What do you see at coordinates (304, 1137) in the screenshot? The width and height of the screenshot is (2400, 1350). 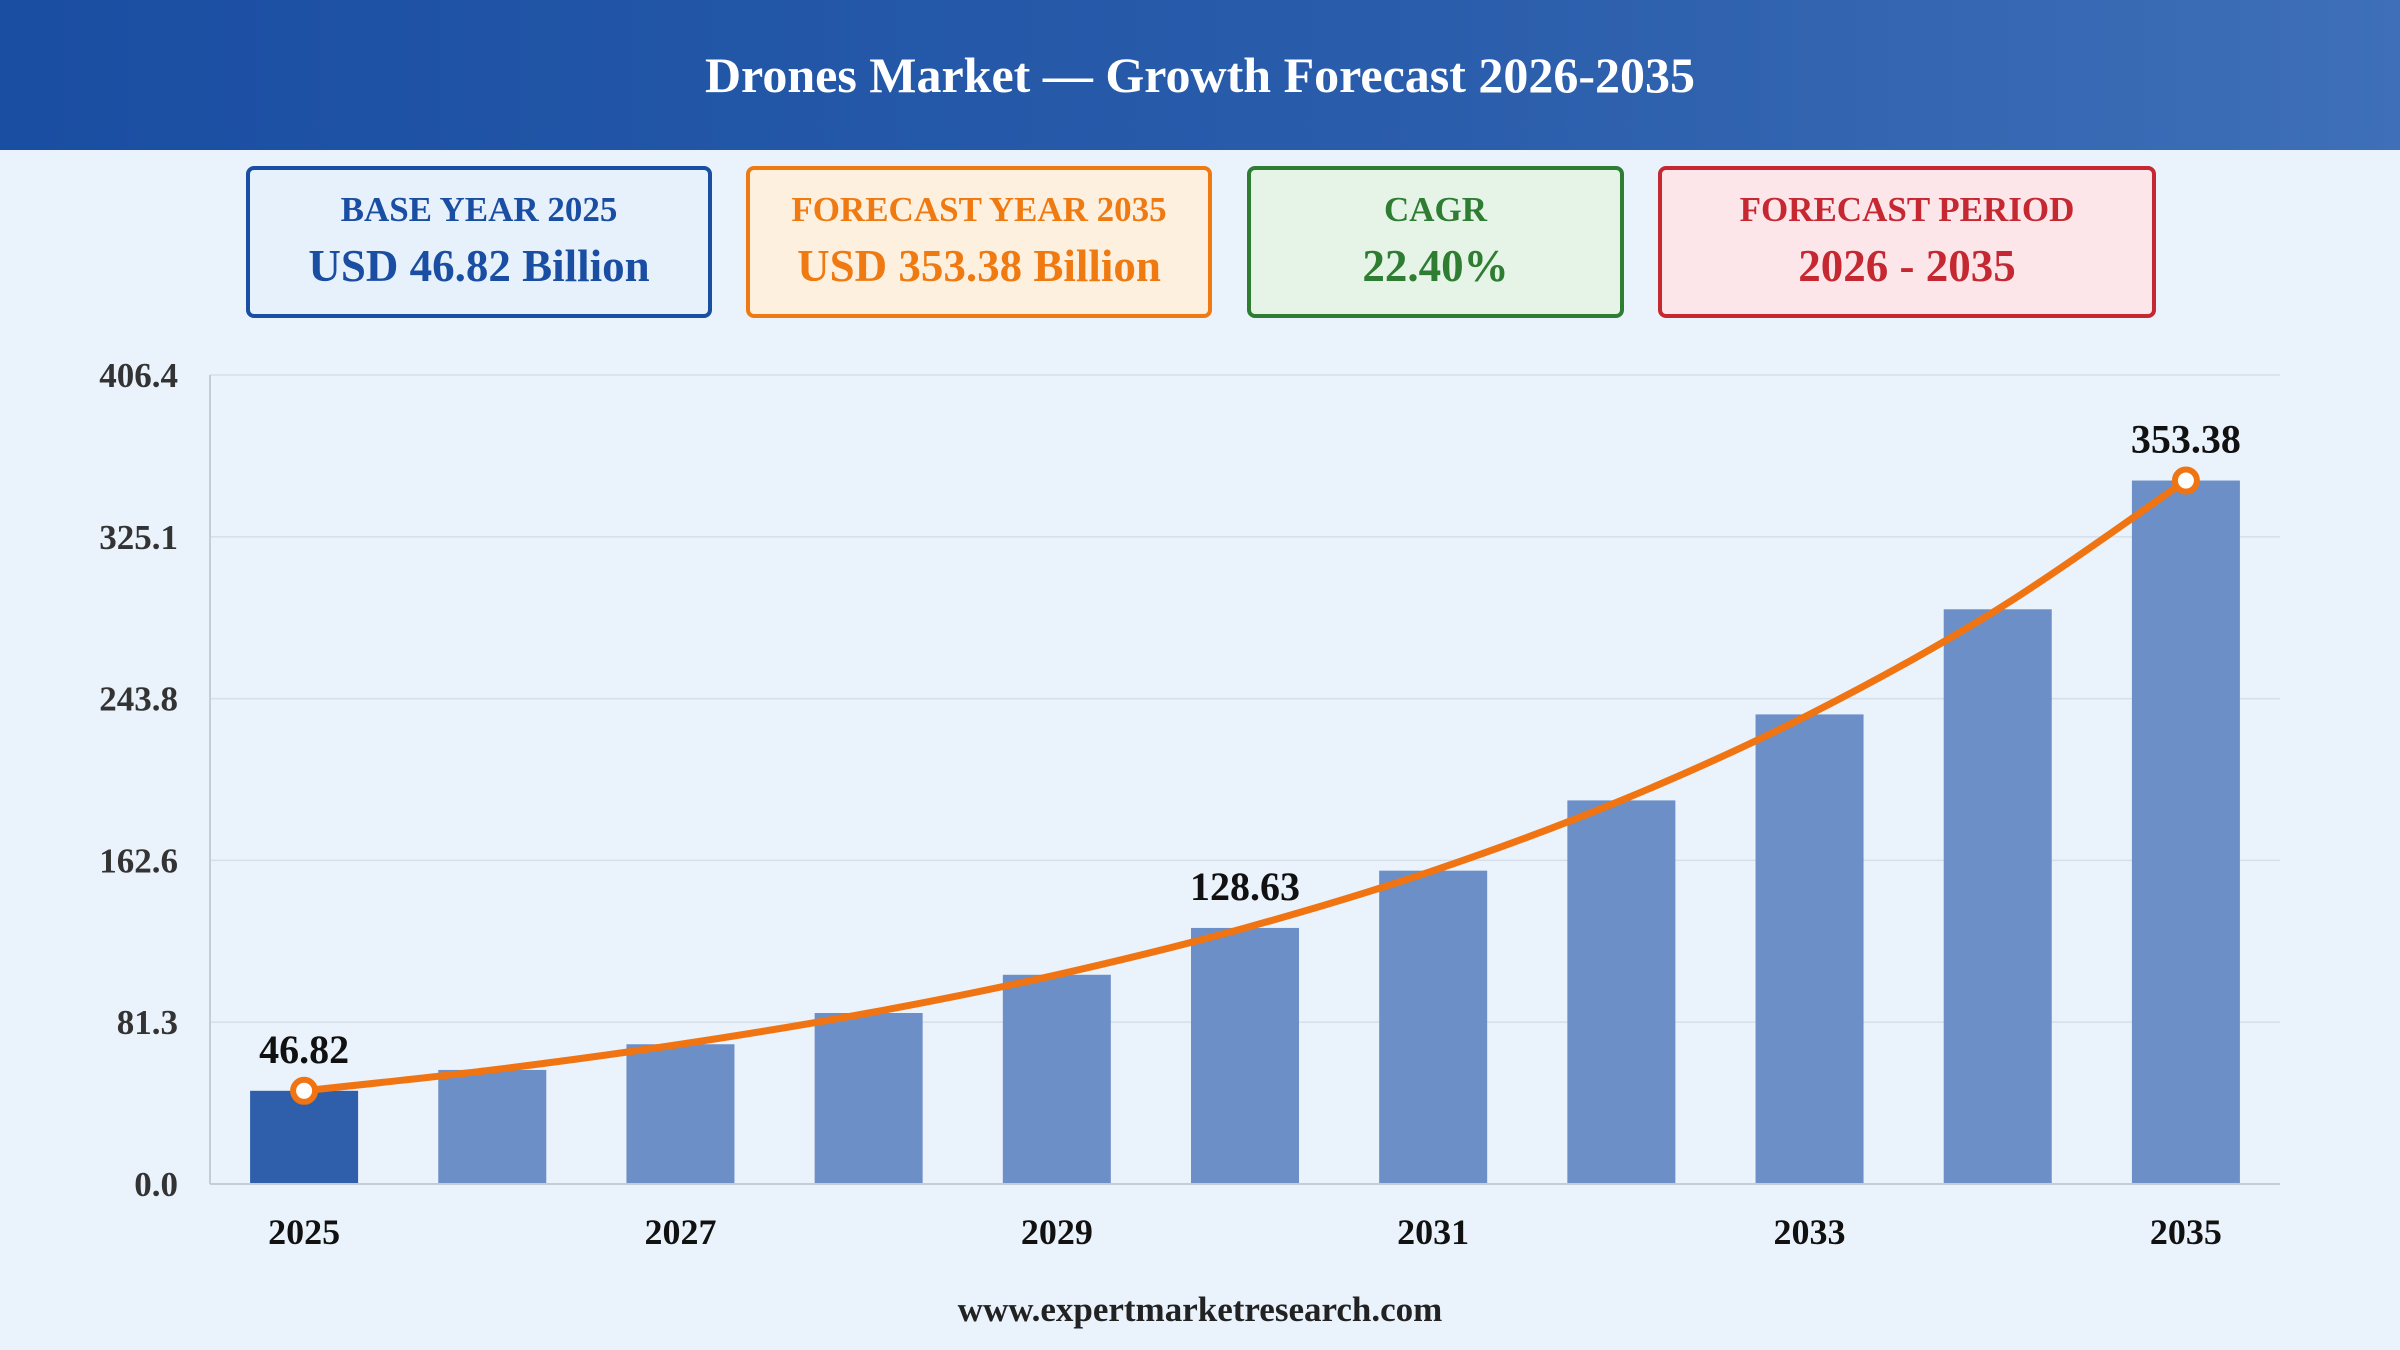 I see `bar-2025` at bounding box center [304, 1137].